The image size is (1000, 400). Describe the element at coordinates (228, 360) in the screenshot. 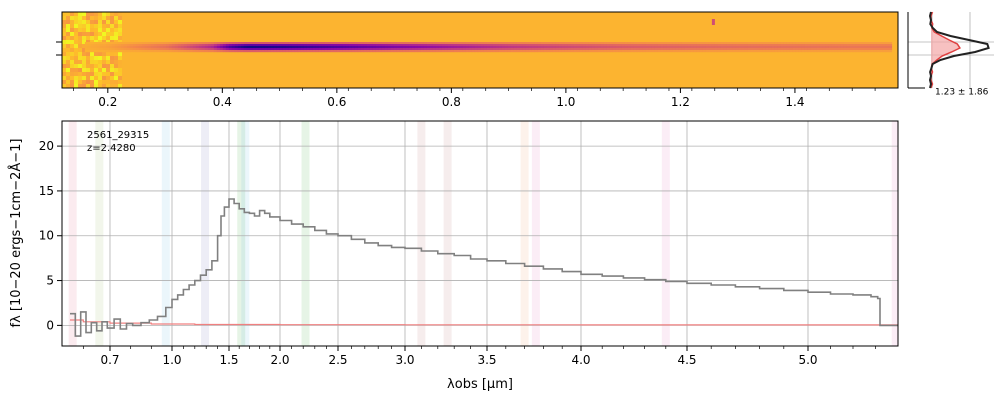

I see `x-tick-label: 1.5` at that location.